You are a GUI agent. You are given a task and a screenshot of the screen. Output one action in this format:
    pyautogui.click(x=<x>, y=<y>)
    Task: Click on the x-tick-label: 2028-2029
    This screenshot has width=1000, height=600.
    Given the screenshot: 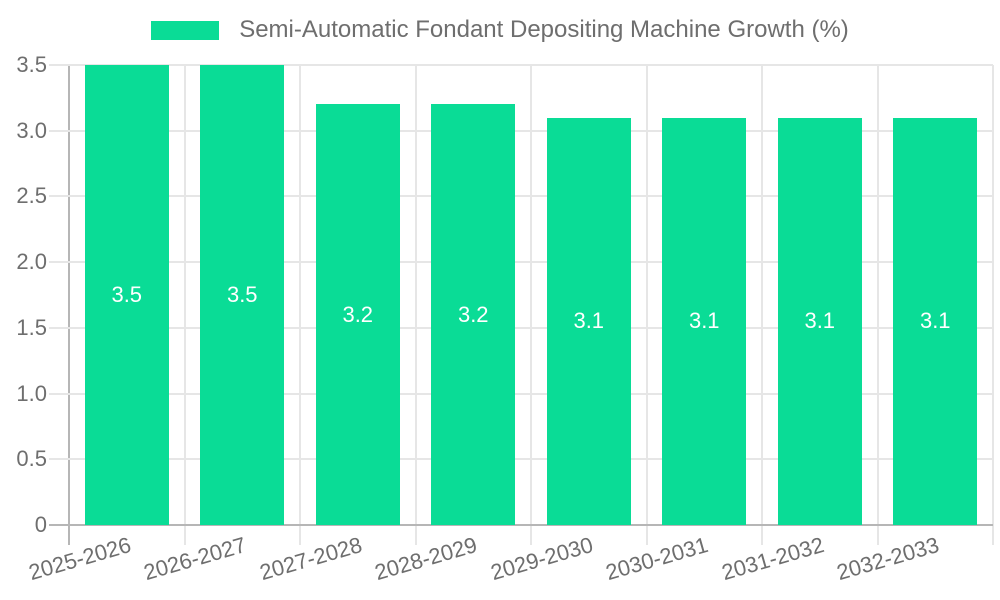 What is the action you would take?
    pyautogui.click(x=425, y=559)
    